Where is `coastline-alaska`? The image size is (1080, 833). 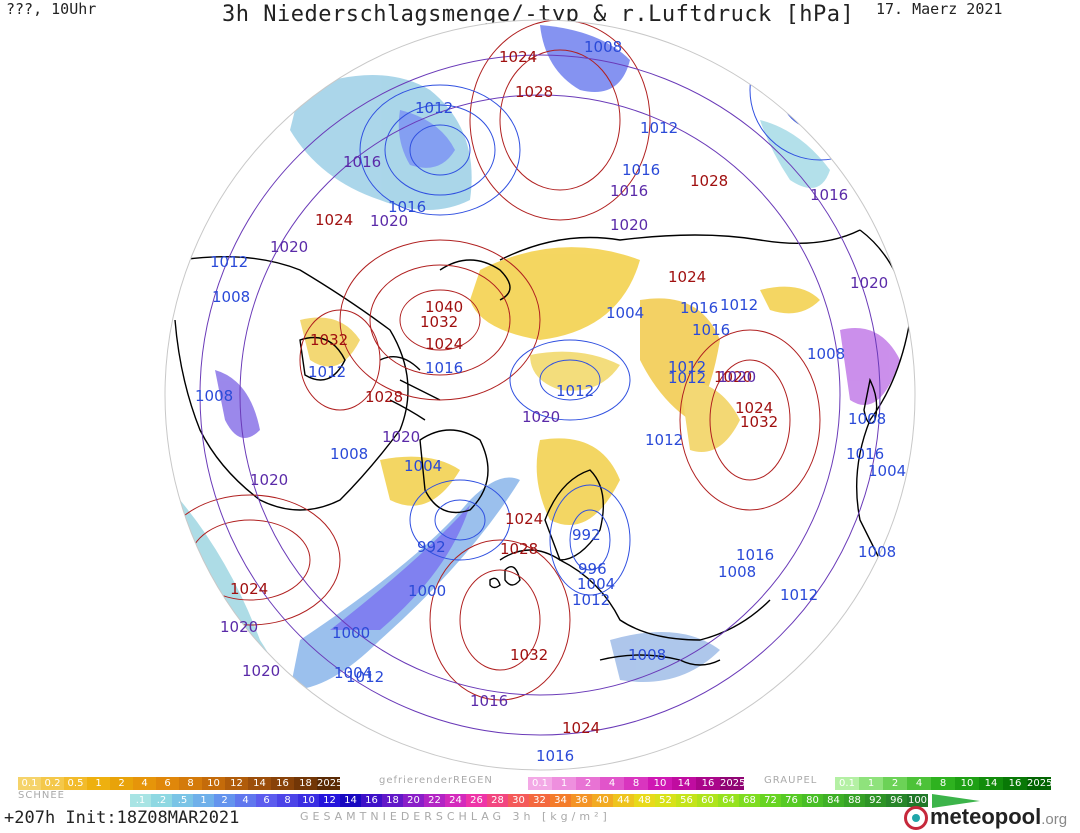 coastline-alaska is located at coordinates (475, 280).